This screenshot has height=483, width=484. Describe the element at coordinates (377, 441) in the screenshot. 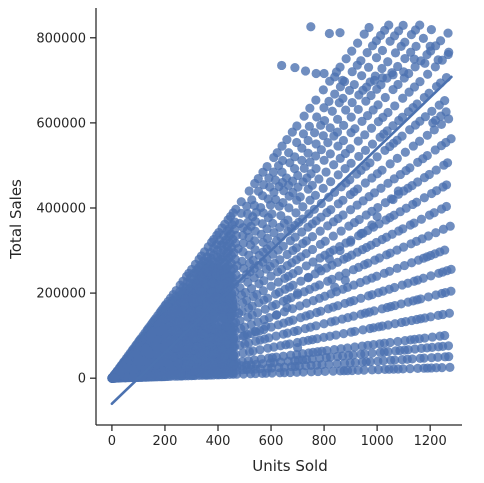

I see `x-tick-label: 1000` at that location.